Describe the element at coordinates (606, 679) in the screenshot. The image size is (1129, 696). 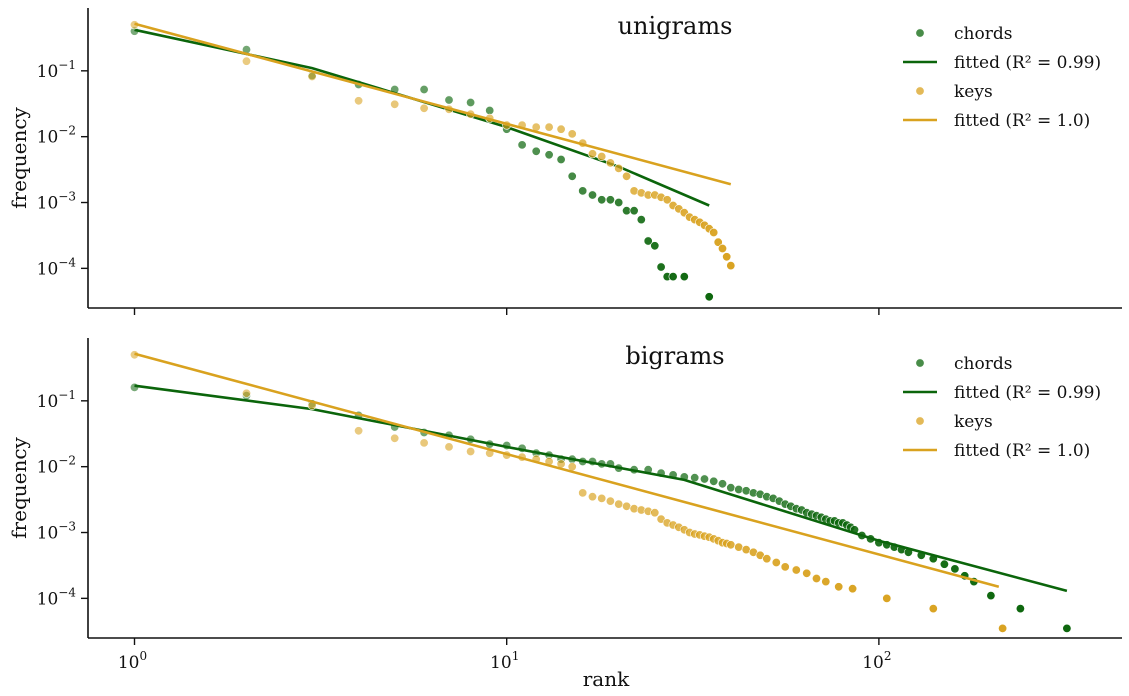
I see `x-axis-label: rank` at that location.